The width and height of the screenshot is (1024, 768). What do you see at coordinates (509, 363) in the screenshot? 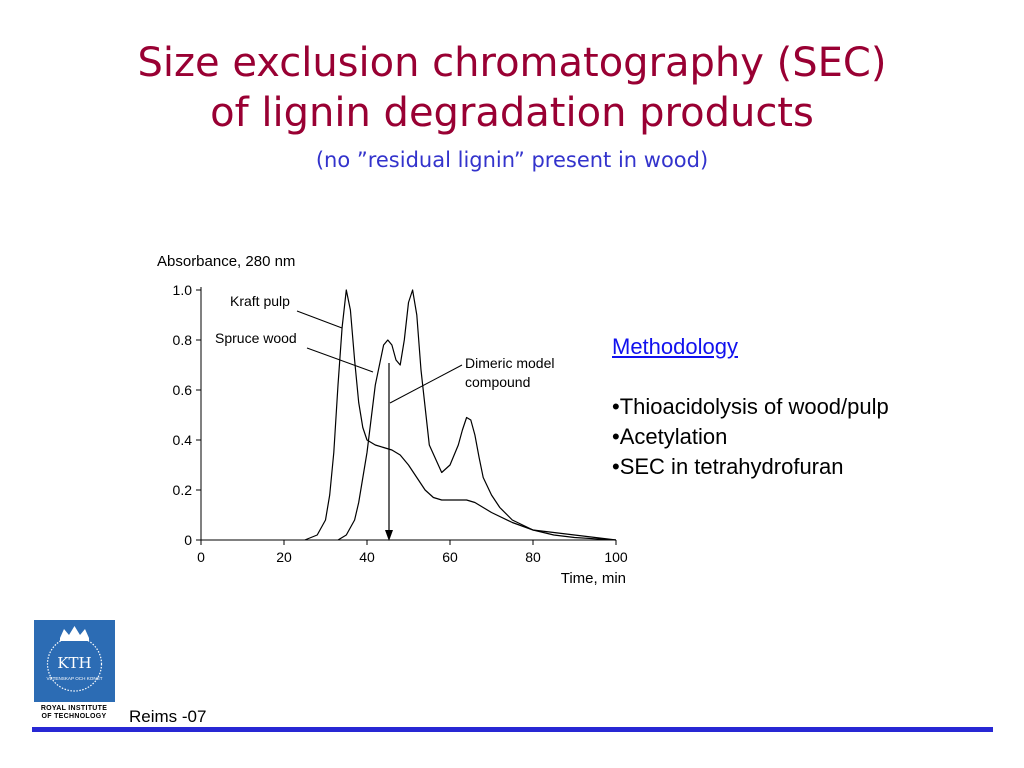
I see `annotation-dimeric-line-1: Dimeric model` at bounding box center [509, 363].